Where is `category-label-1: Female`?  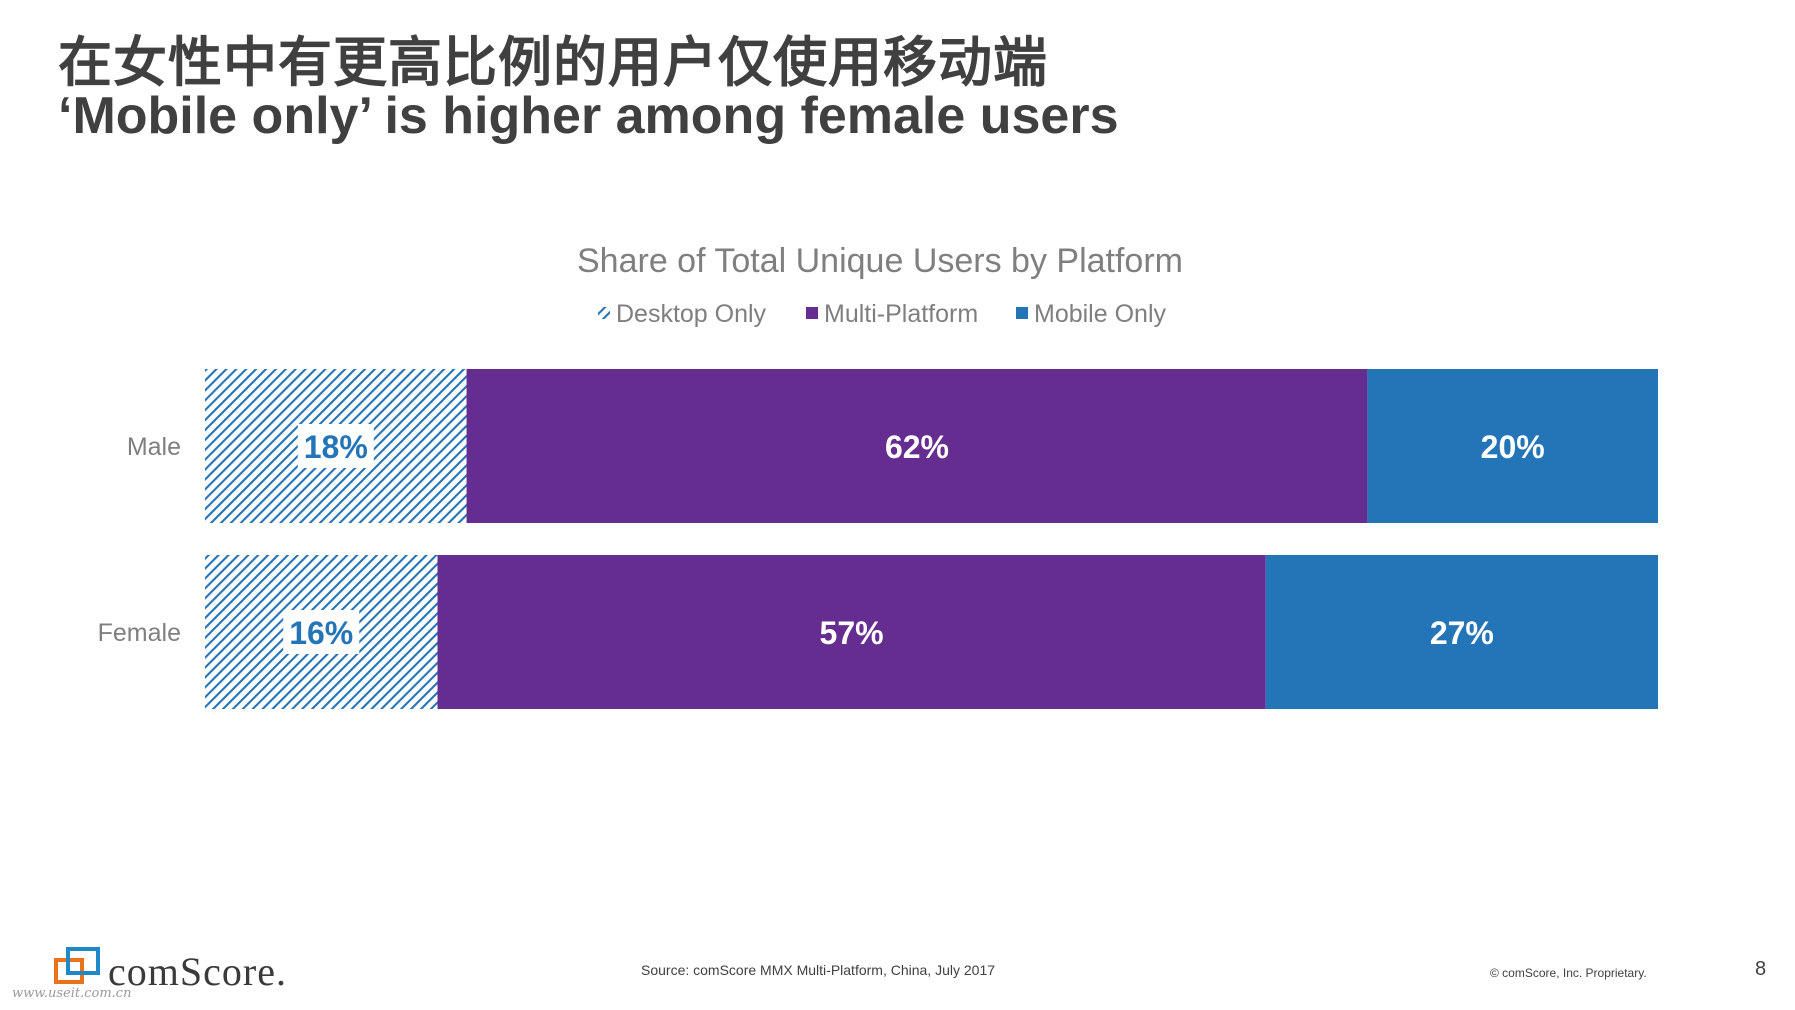
category-label-1: Female is located at coordinates (139, 633).